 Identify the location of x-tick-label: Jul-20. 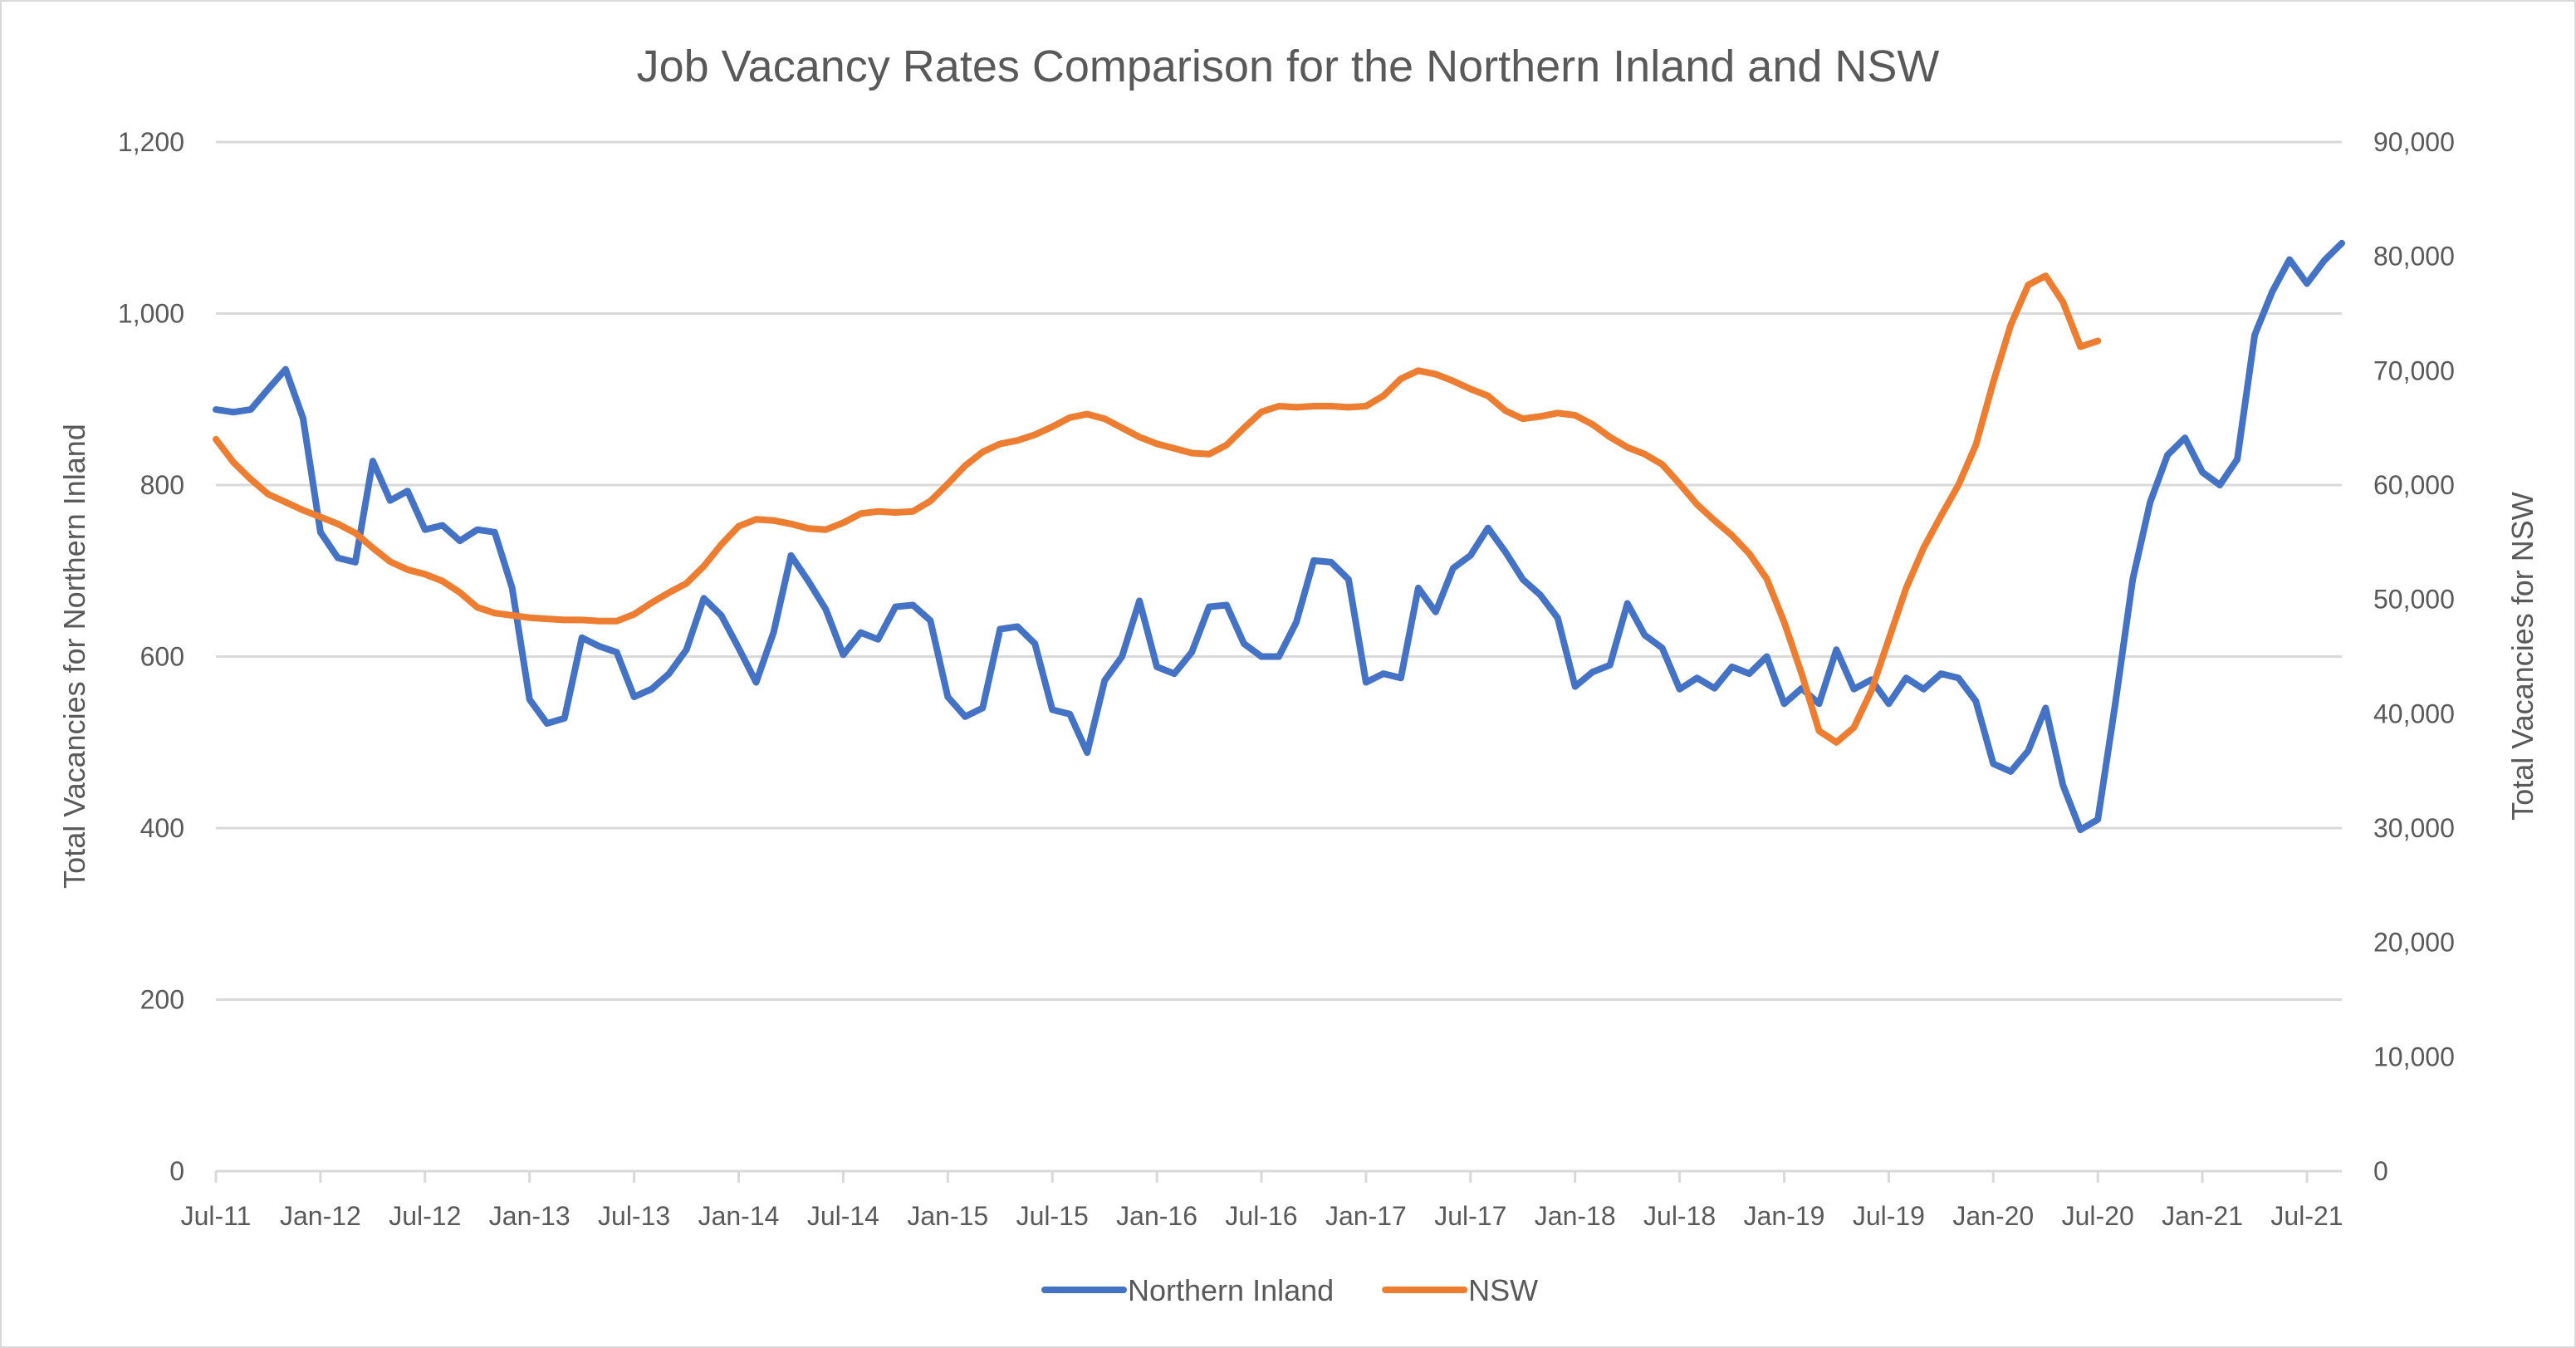
(2098, 1216).